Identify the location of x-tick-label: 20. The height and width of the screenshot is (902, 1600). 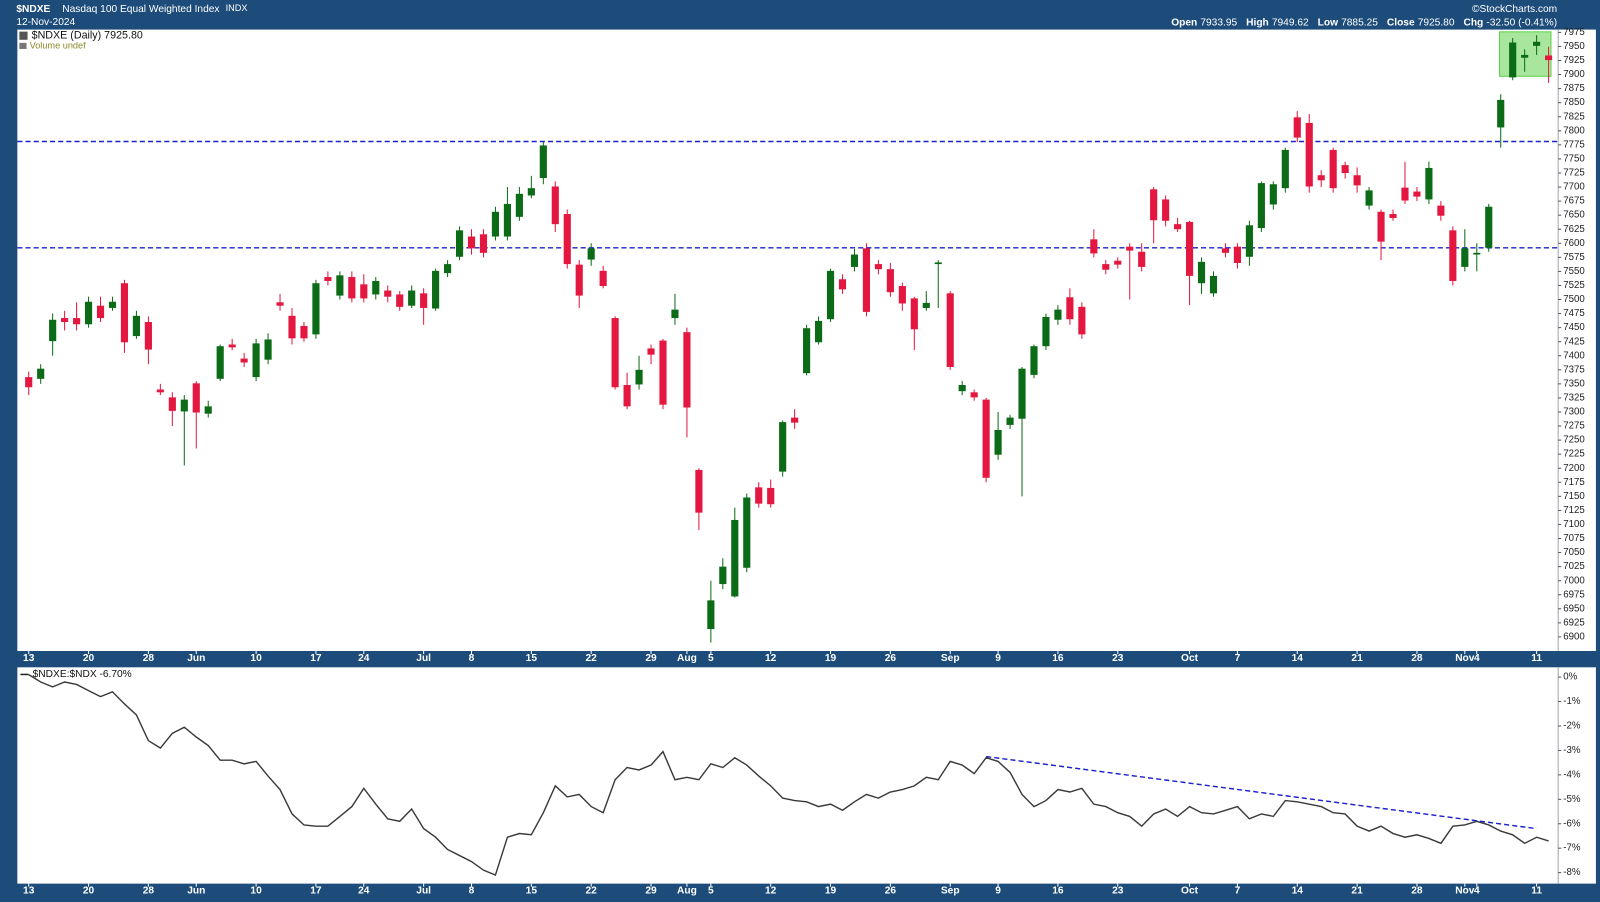
(89, 658).